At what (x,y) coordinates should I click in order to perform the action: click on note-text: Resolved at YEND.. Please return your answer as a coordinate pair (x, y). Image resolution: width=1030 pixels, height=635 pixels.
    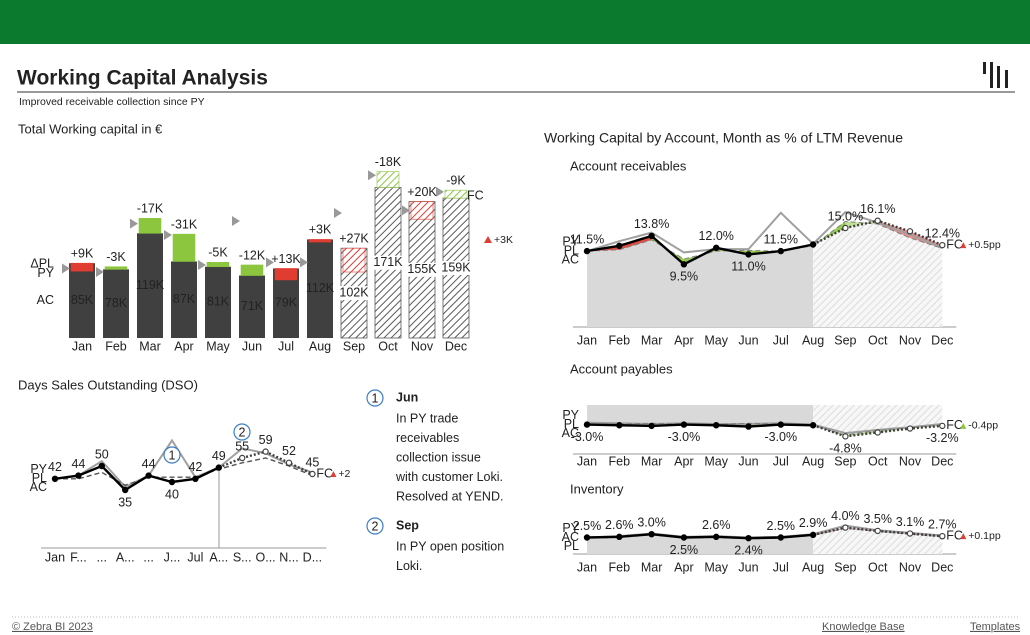
    Looking at the image, I should click on (449, 496).